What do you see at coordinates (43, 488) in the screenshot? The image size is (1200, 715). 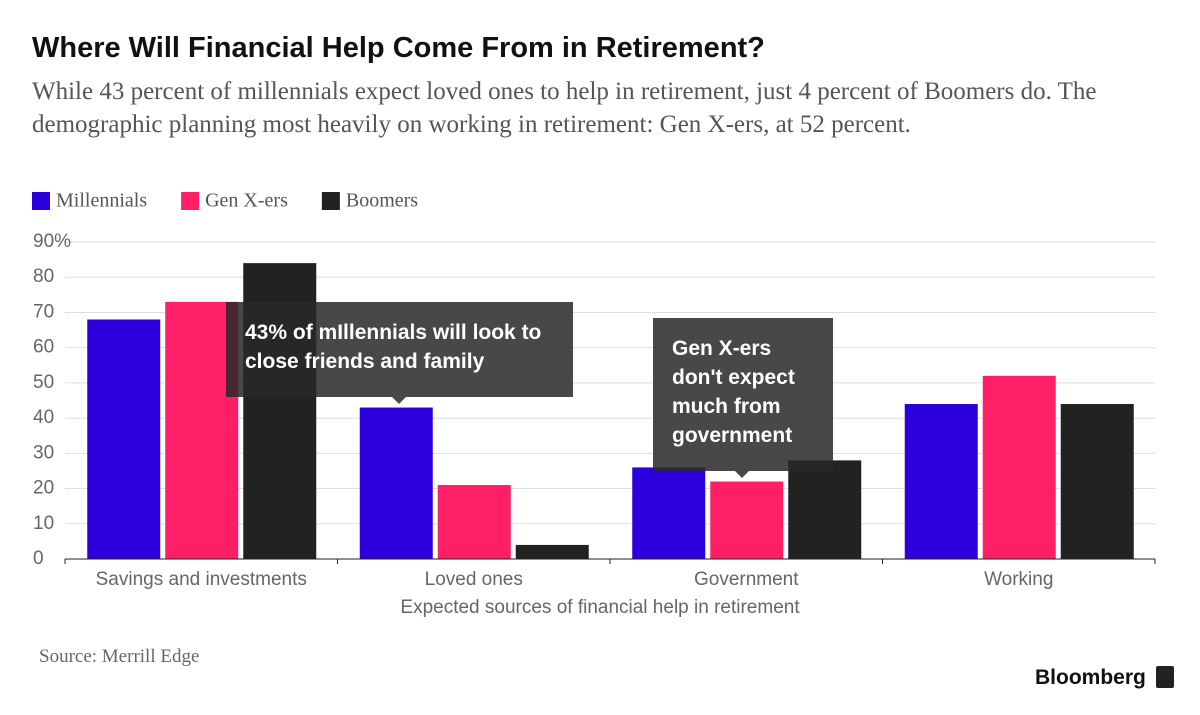 I see `y-tick-label: 20` at bounding box center [43, 488].